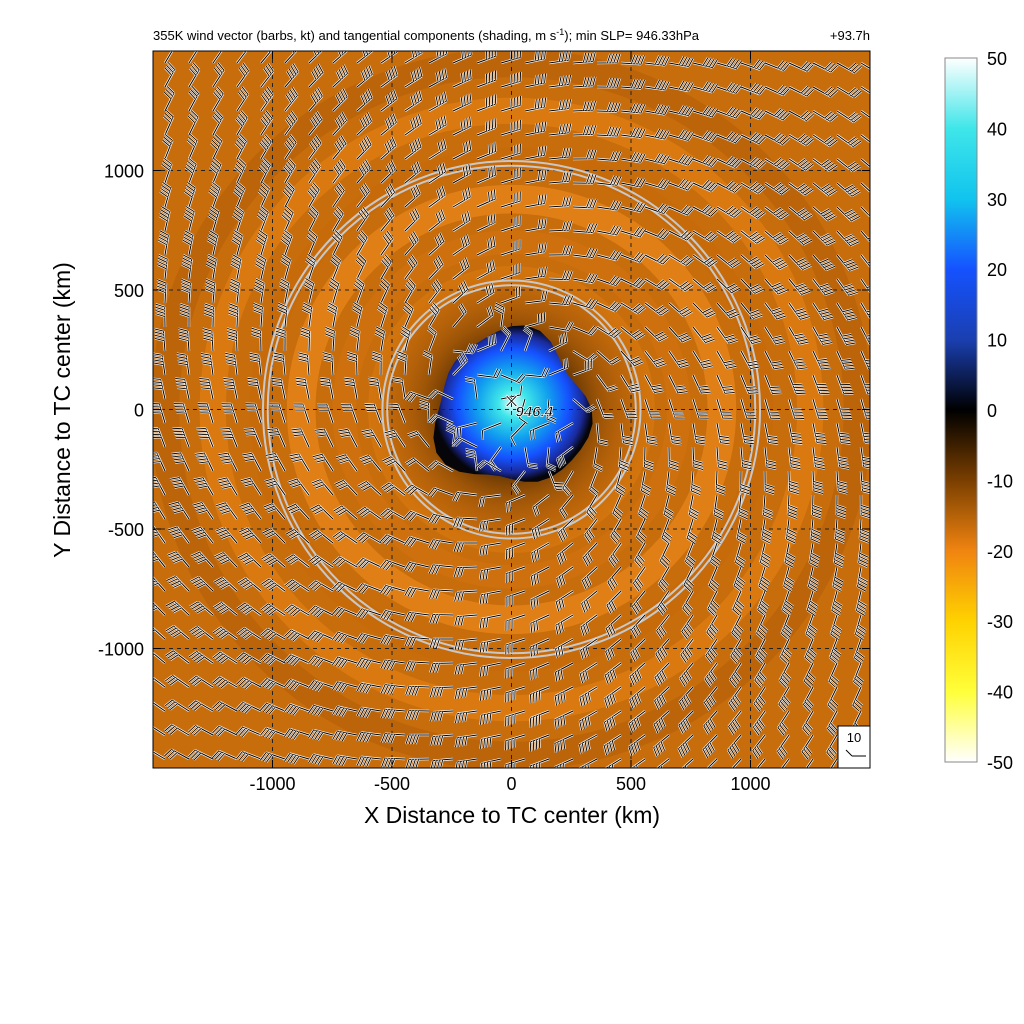  I want to click on colorbar-tick-label: 50, so click(997, 59).